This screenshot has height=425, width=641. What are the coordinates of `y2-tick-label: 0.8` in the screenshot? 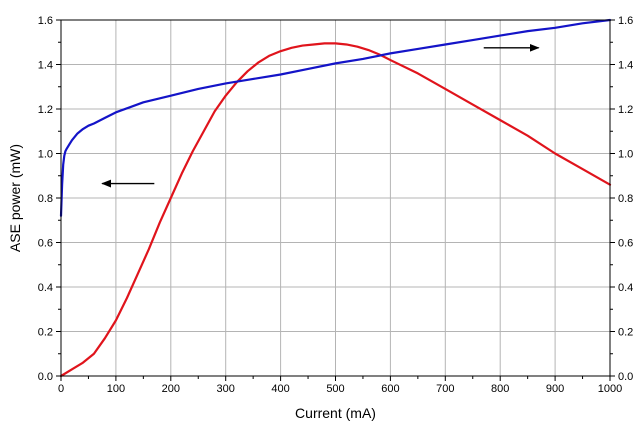 It's located at (625, 199).